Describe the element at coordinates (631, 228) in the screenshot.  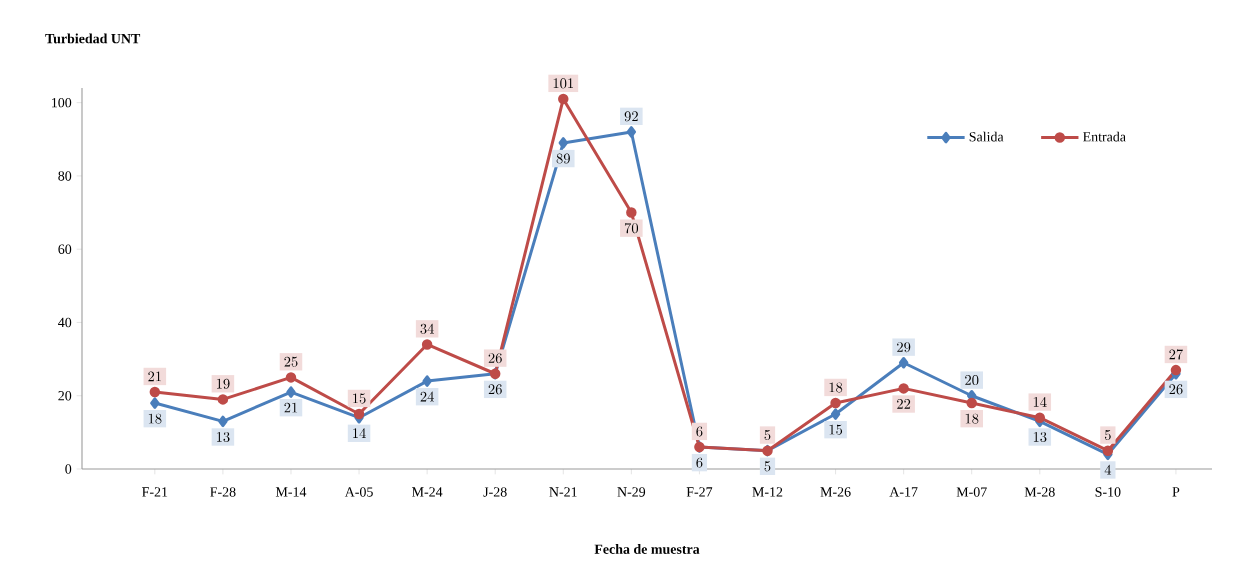
I see `data-label: 70` at that location.